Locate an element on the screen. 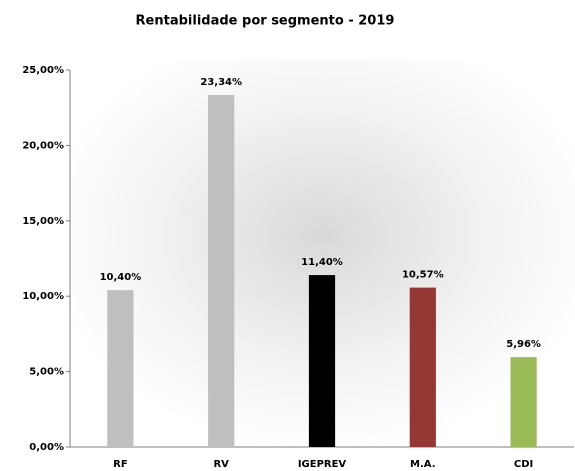 This screenshot has height=471, width=575. data-label: 11,40% is located at coordinates (322, 262).